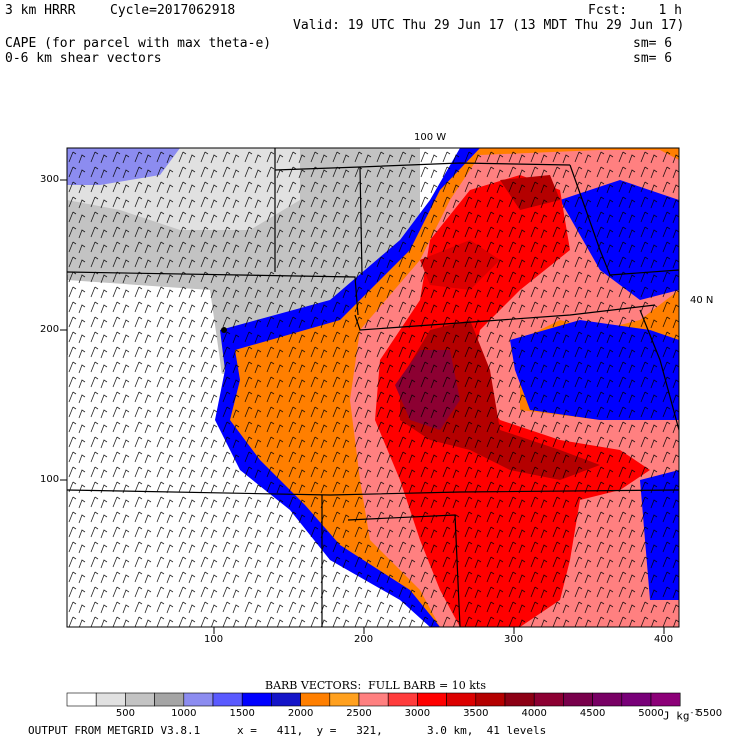  What do you see at coordinates (364, 639) in the screenshot?
I see `x-tick-label: 200` at bounding box center [364, 639].